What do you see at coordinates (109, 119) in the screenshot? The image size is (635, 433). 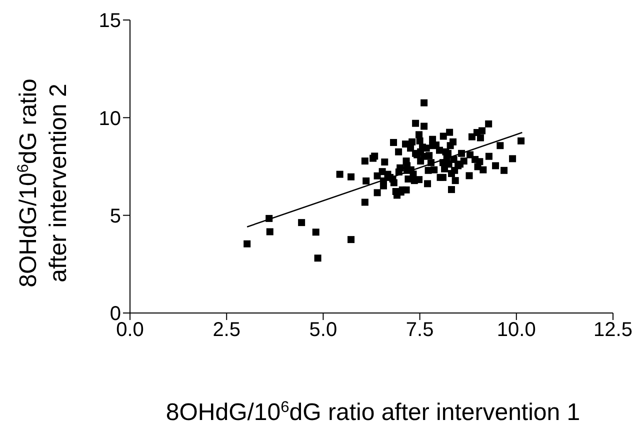 I see `y-tick-label: 10` at bounding box center [109, 119].